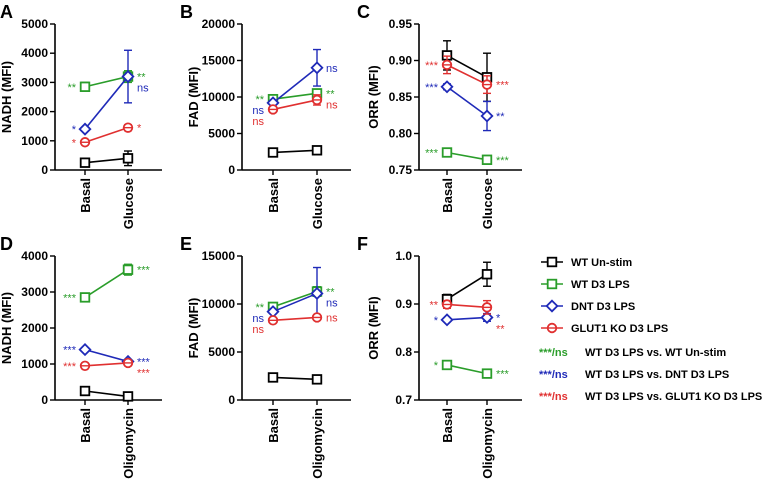 The height and width of the screenshot is (486, 765). I want to click on y-tick-label: 0.75, so click(401, 170).